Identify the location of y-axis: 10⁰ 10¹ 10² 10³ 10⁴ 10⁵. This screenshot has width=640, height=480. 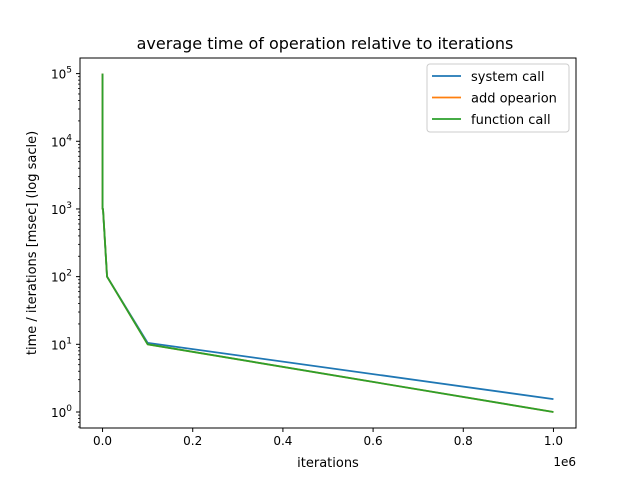
(65, 247).